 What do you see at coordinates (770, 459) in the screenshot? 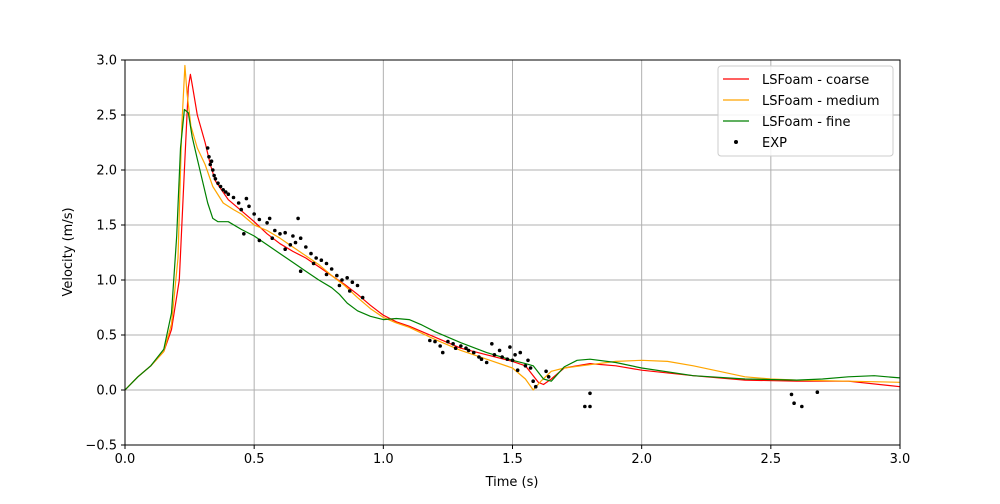
I see `x-tick-label: 2.5` at bounding box center [770, 459].